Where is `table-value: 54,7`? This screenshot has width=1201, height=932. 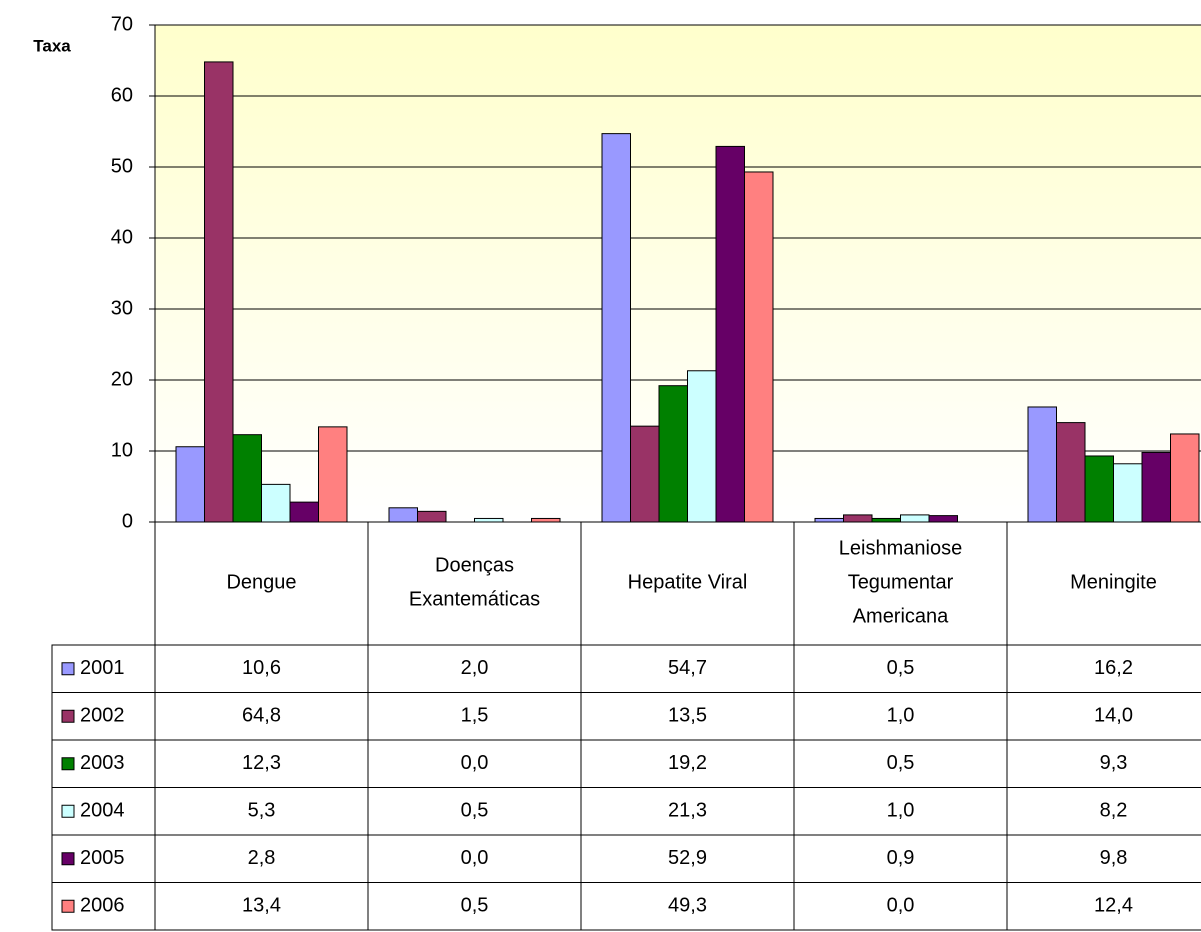
table-value: 54,7 is located at coordinates (687, 668).